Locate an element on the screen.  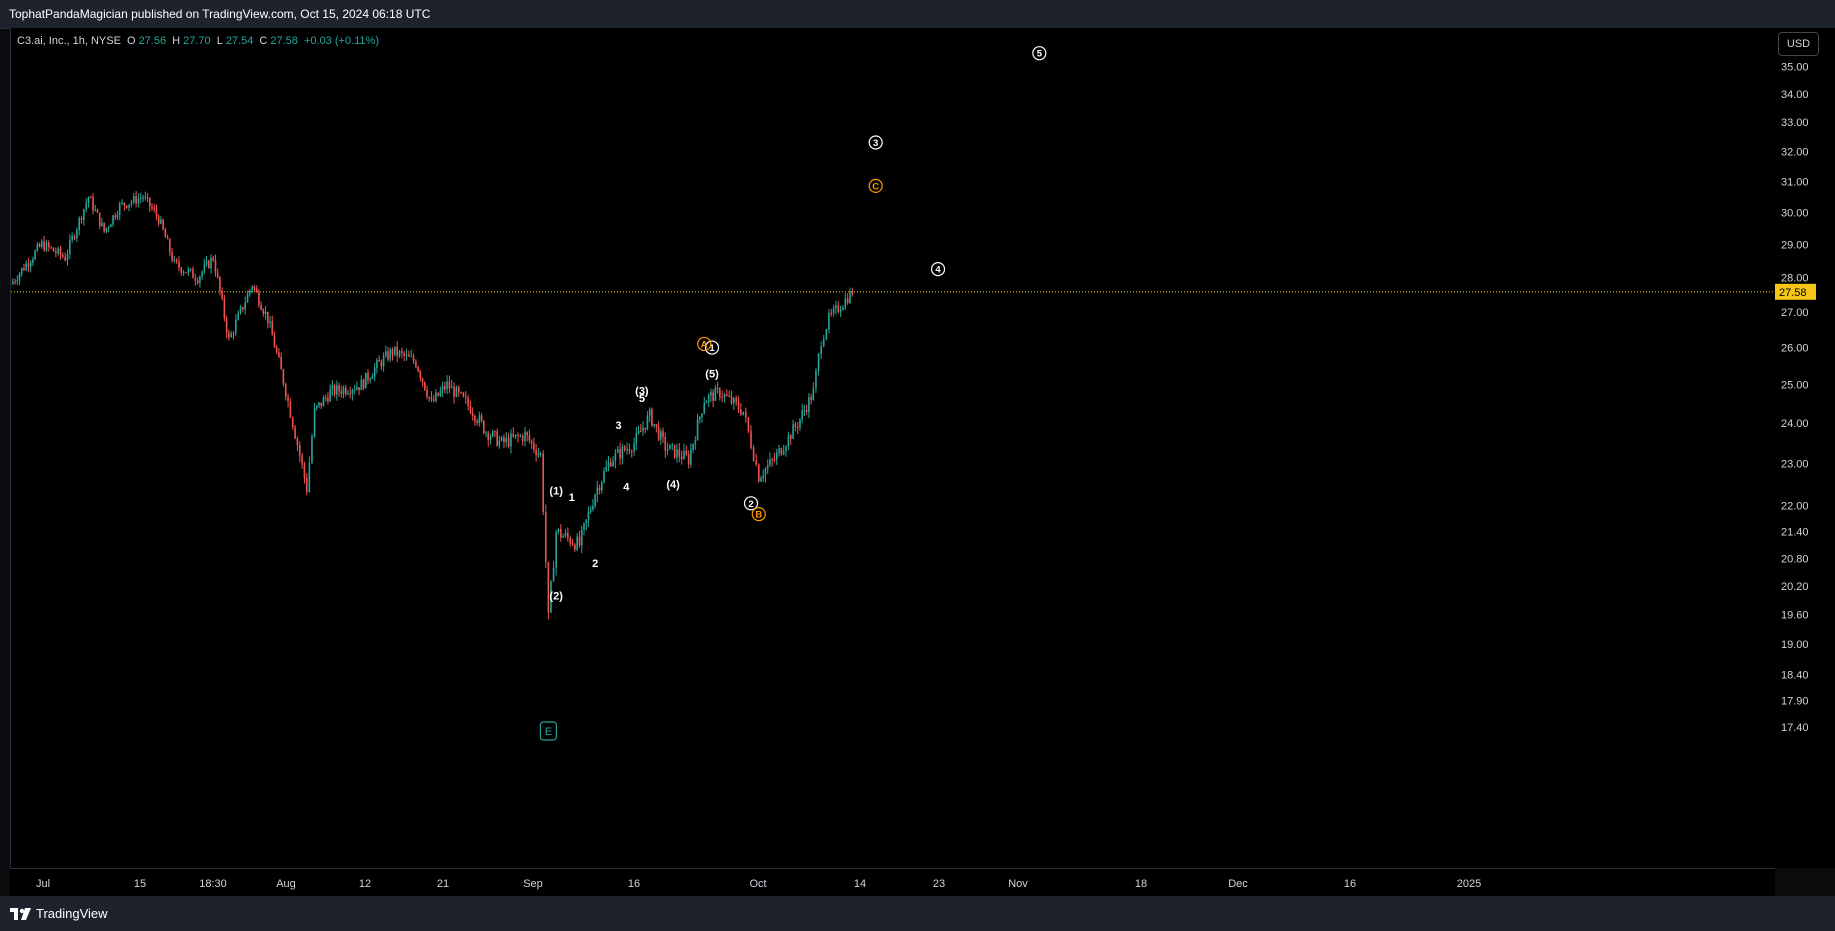
time-tick-label: Sep is located at coordinates (533, 884).